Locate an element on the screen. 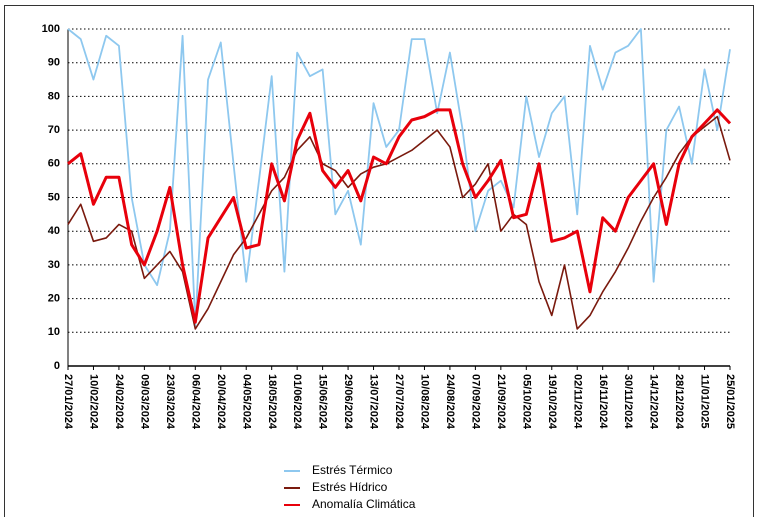 Image resolution: width=758 pixels, height=517 pixels. x-tick-label: 01/06/2024 is located at coordinates (297, 402).